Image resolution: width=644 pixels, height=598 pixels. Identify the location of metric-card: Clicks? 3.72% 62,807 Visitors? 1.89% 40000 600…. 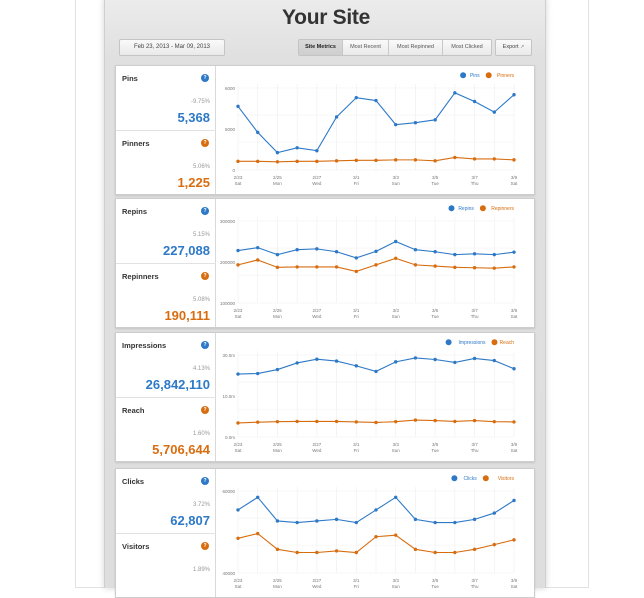
(325, 533).